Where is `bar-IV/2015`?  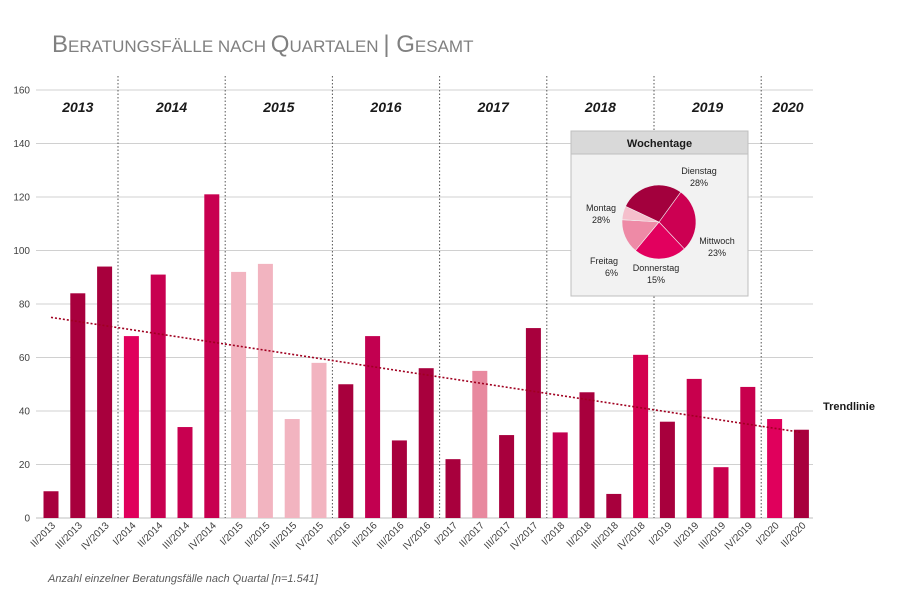 bar-IV/2015 is located at coordinates (319, 440).